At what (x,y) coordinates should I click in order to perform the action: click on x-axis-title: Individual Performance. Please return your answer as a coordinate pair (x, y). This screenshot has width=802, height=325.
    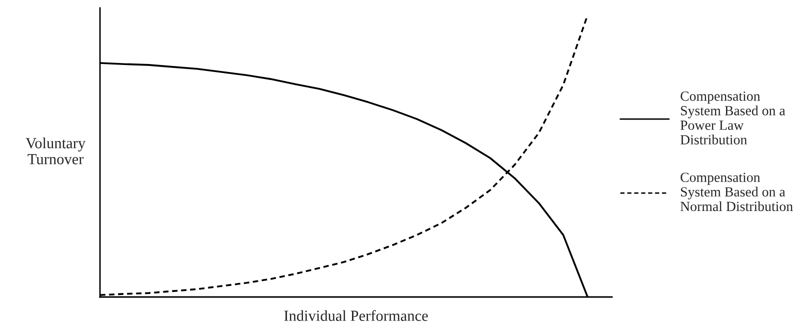
    Looking at the image, I should click on (356, 315).